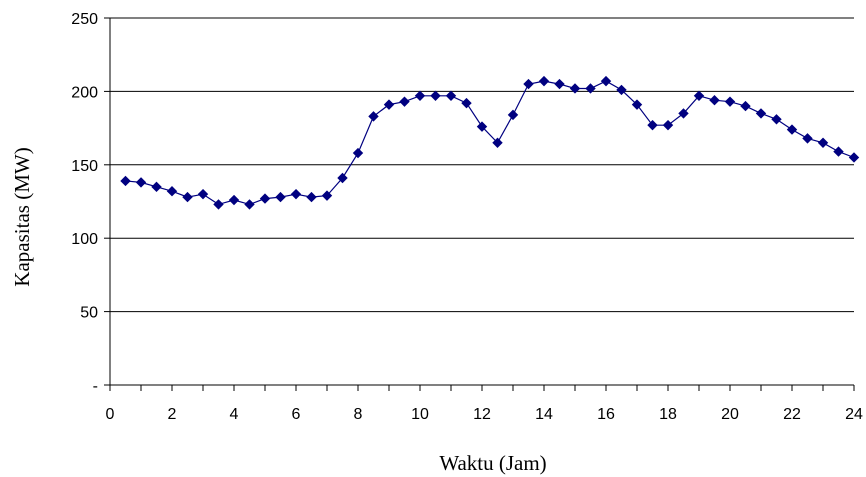 This screenshot has height=477, width=866. Describe the element at coordinates (854, 414) in the screenshot. I see `x-tick-label: 24` at that location.